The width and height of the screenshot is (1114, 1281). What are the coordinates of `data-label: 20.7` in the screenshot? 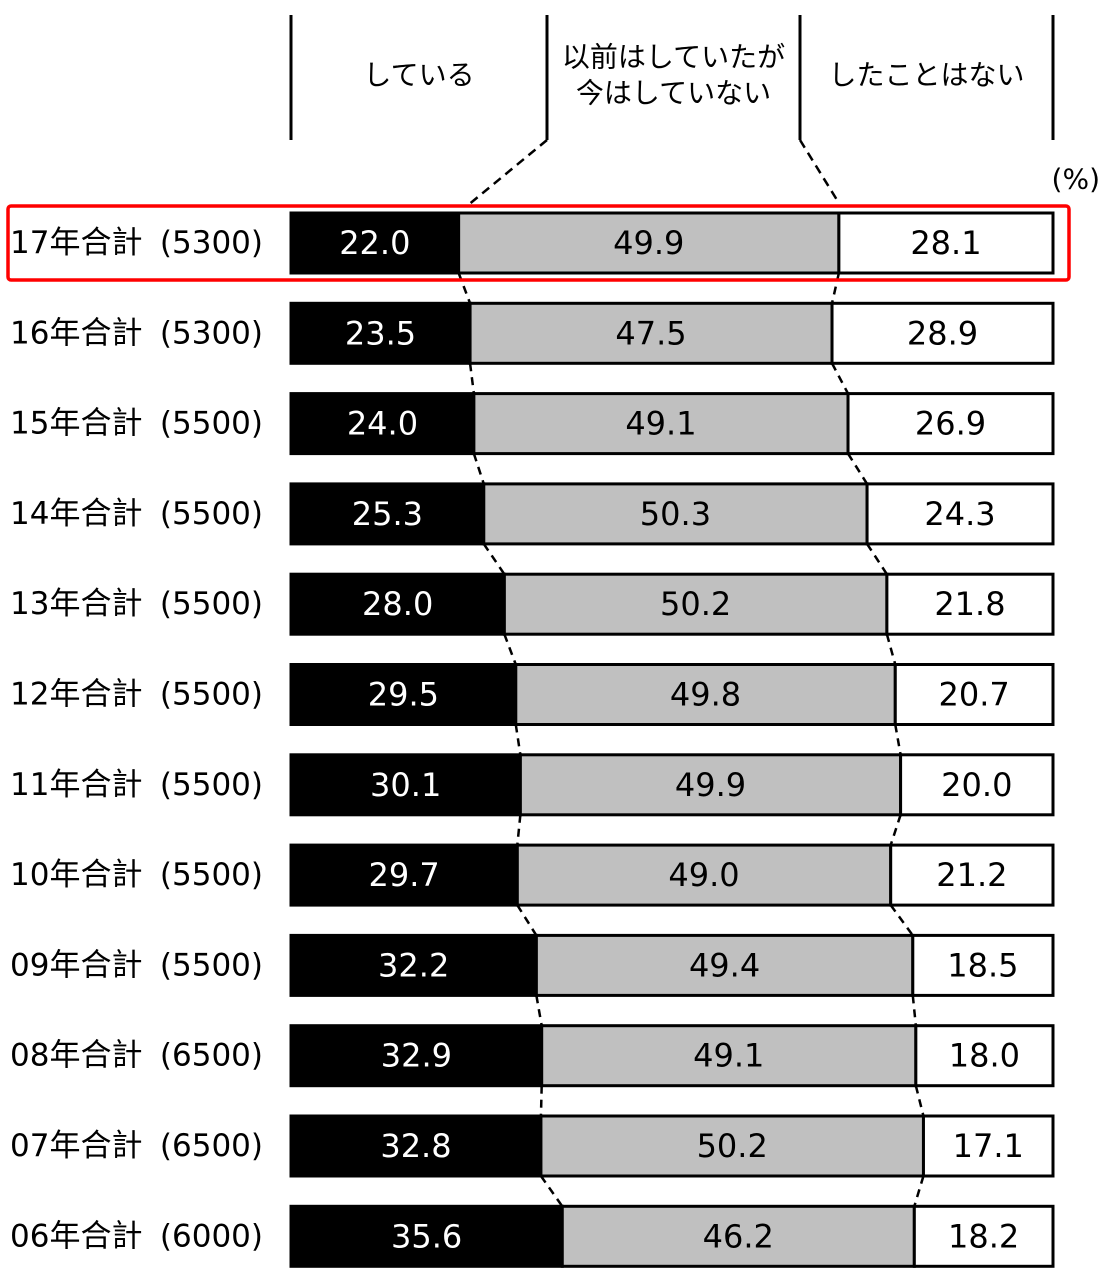 It's located at (974, 695).